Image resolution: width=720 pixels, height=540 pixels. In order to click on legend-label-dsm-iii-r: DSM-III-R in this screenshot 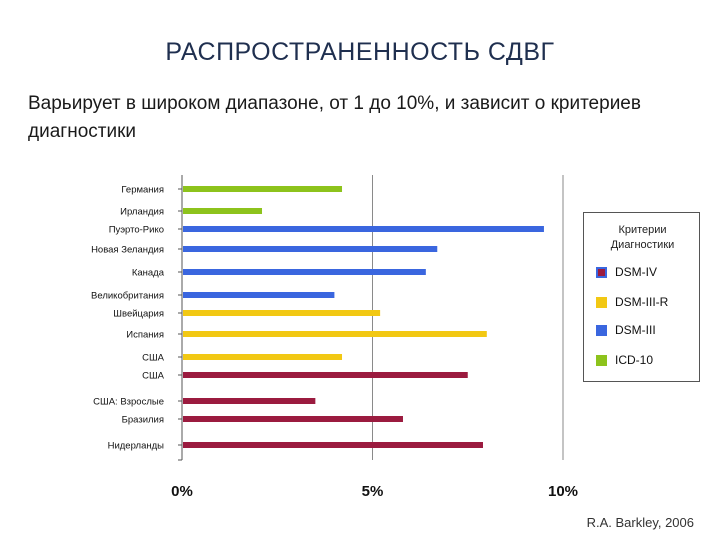, I will do `click(642, 302)`.